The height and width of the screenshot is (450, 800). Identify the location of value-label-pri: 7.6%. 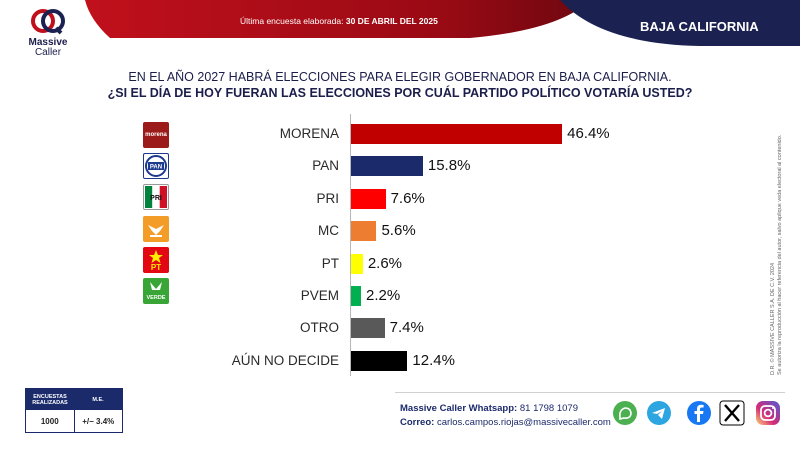
(407, 198).